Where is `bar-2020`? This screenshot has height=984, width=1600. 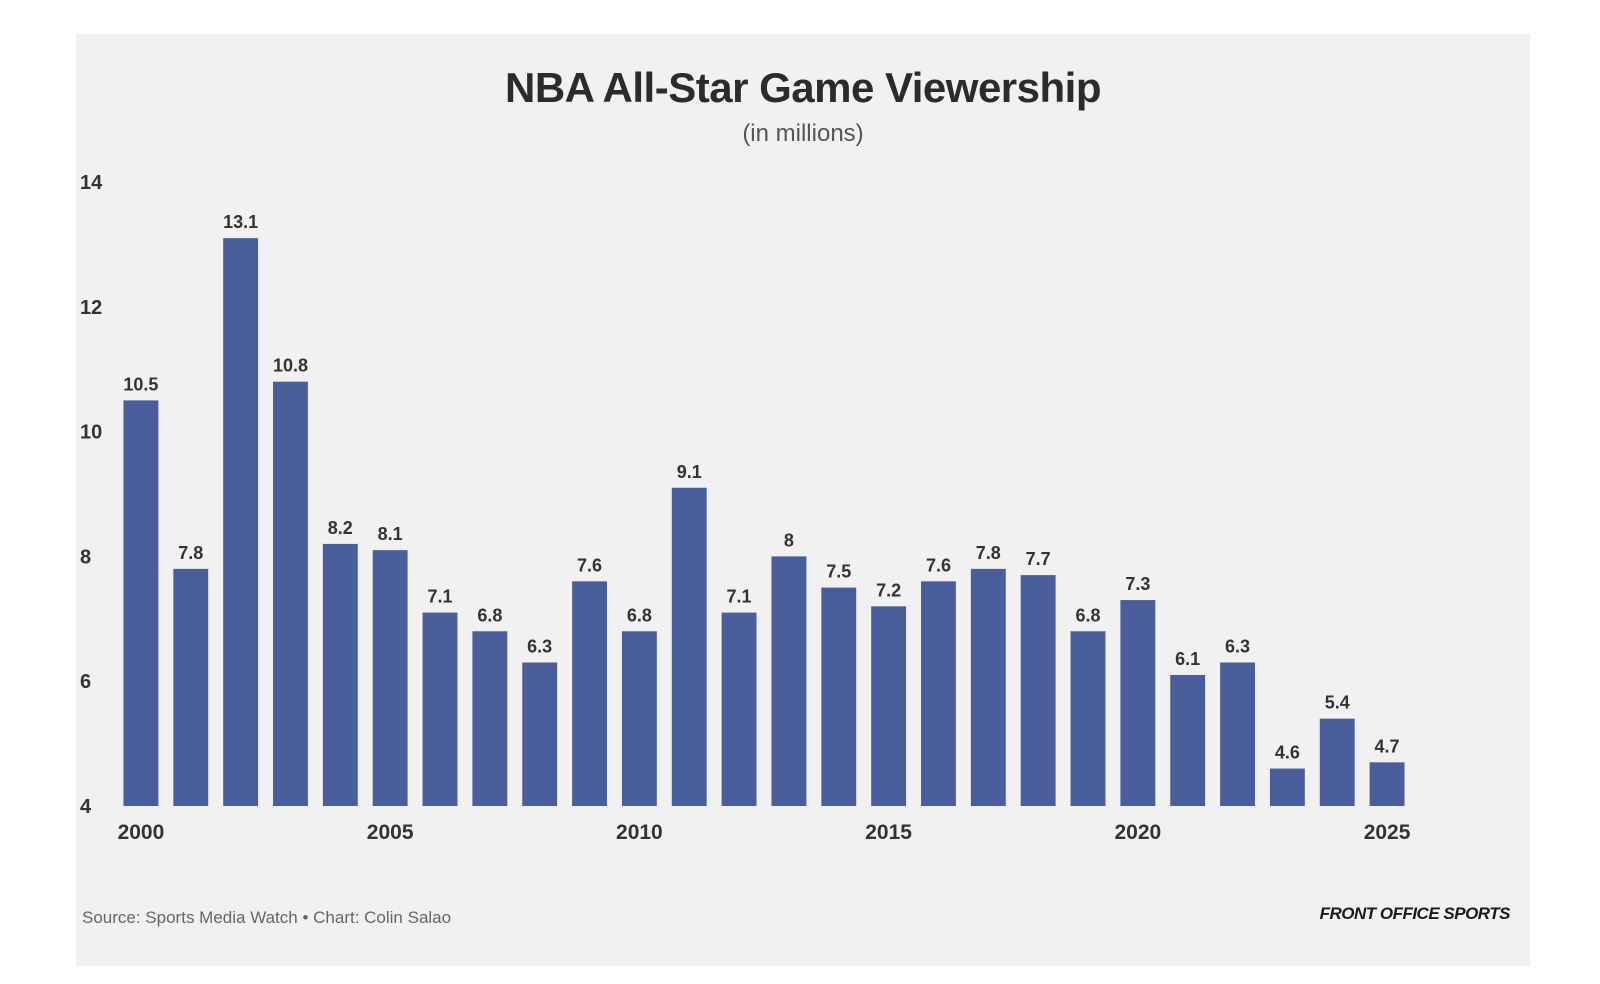
bar-2020 is located at coordinates (1138, 703).